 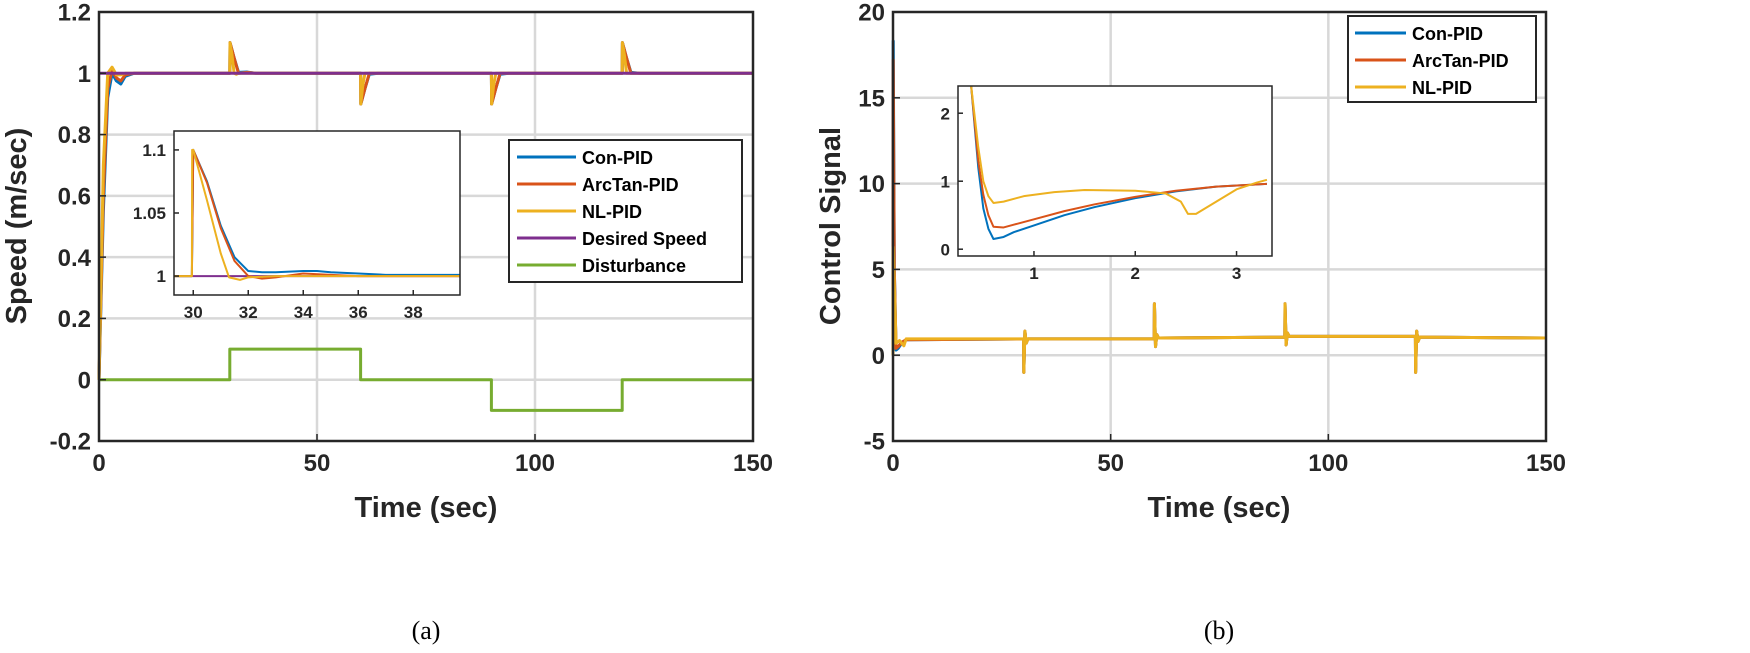 I want to click on panel-a-x-tick-label: 100, so click(x=535, y=463).